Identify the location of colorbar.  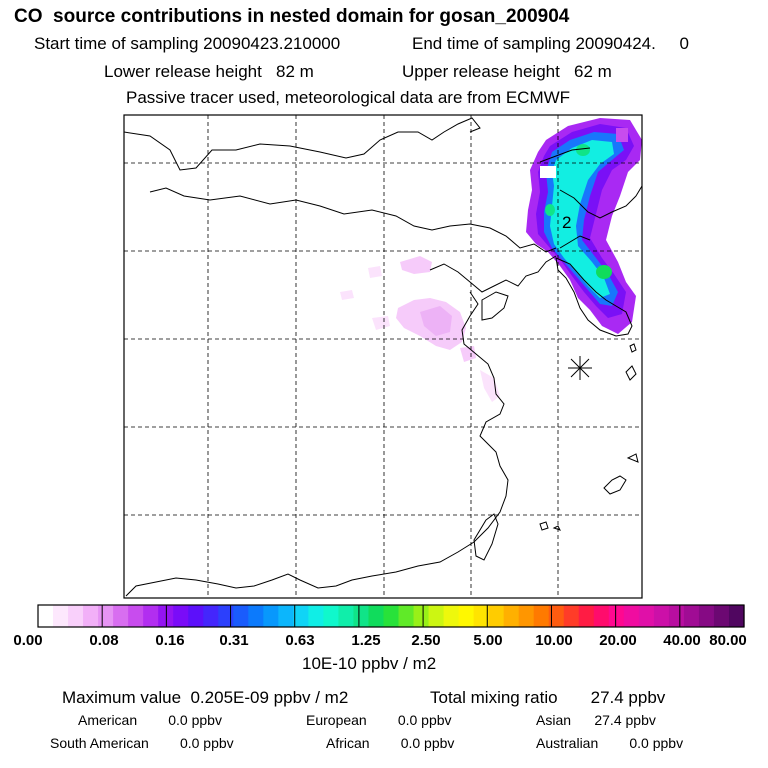
(391, 616).